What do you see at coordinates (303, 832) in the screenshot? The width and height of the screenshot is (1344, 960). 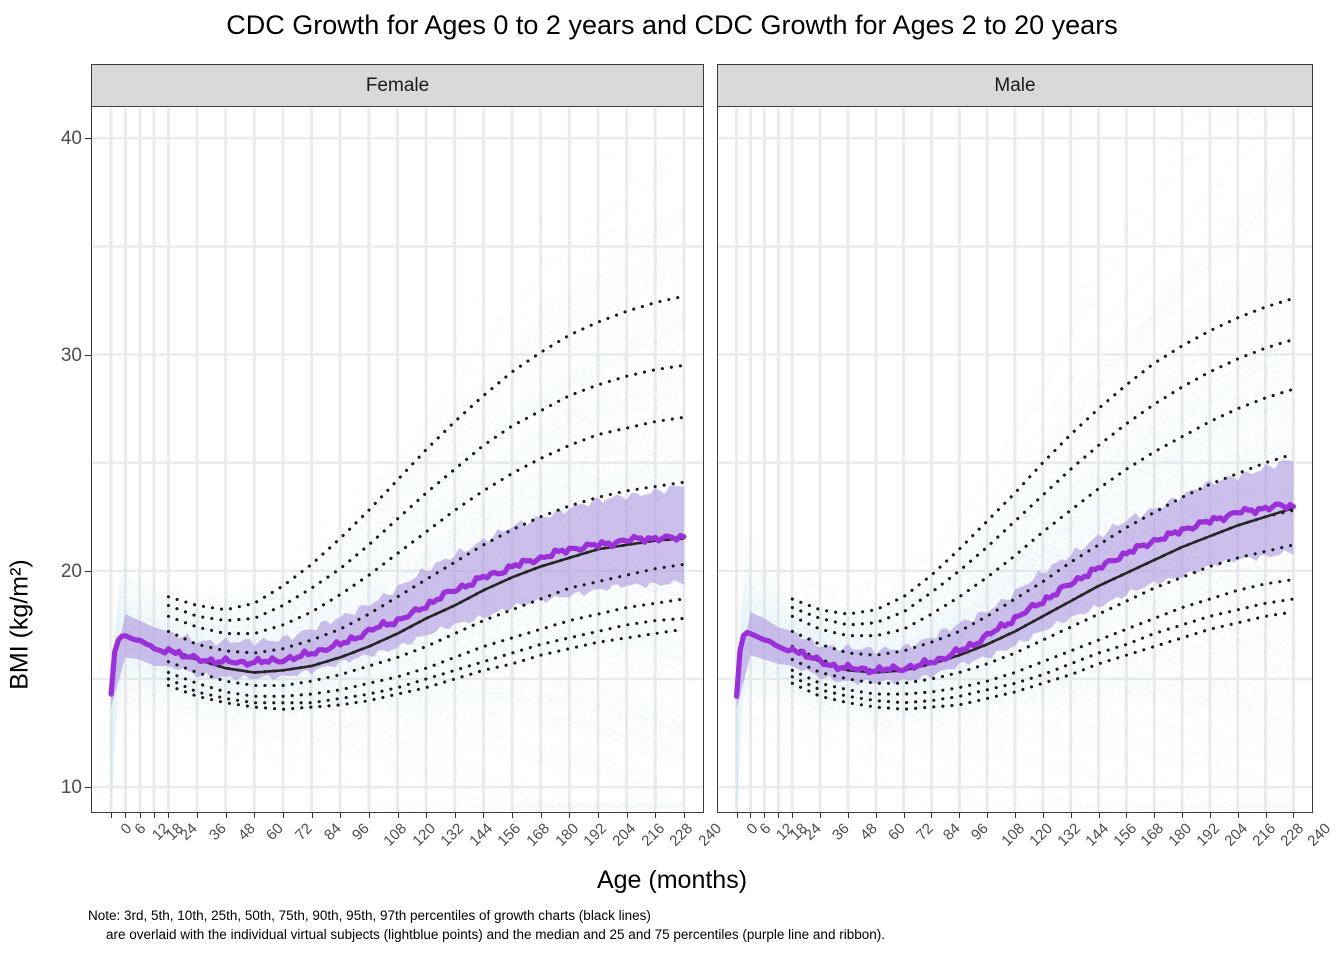 I see `x-tick-label: 72` at bounding box center [303, 832].